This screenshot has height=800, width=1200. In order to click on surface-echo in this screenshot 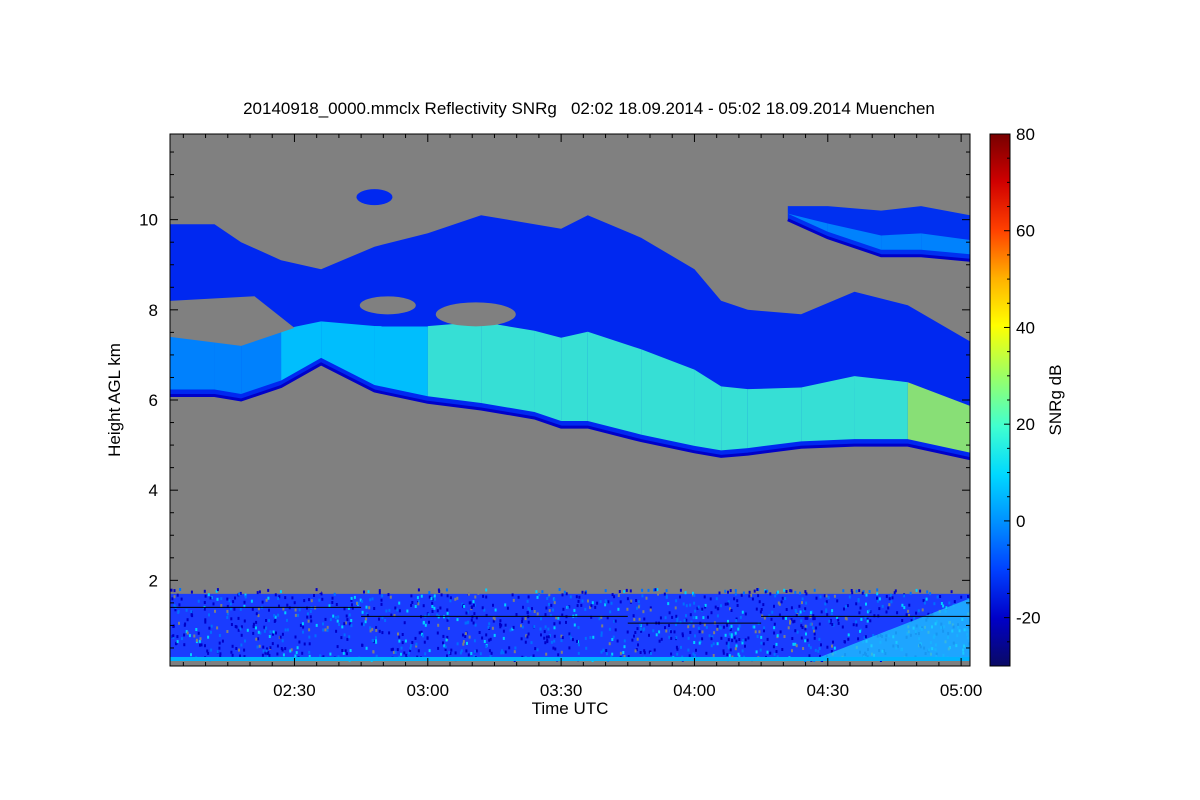, I will do `click(570, 658)`.